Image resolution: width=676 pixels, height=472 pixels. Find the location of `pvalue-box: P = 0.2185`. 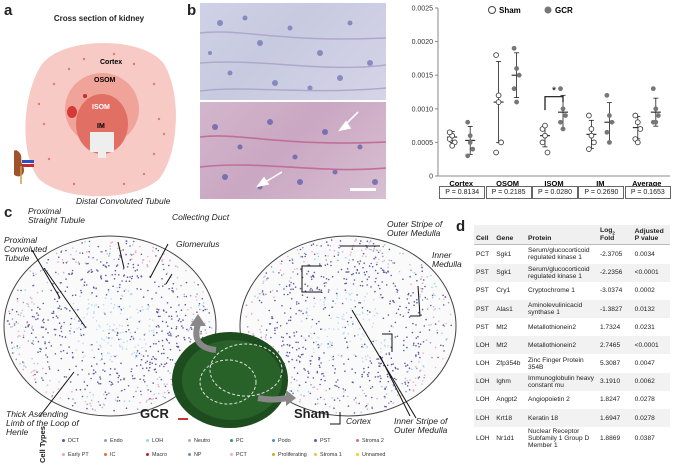

pvalue-box: P = 0.2185 is located at coordinates (508, 192).